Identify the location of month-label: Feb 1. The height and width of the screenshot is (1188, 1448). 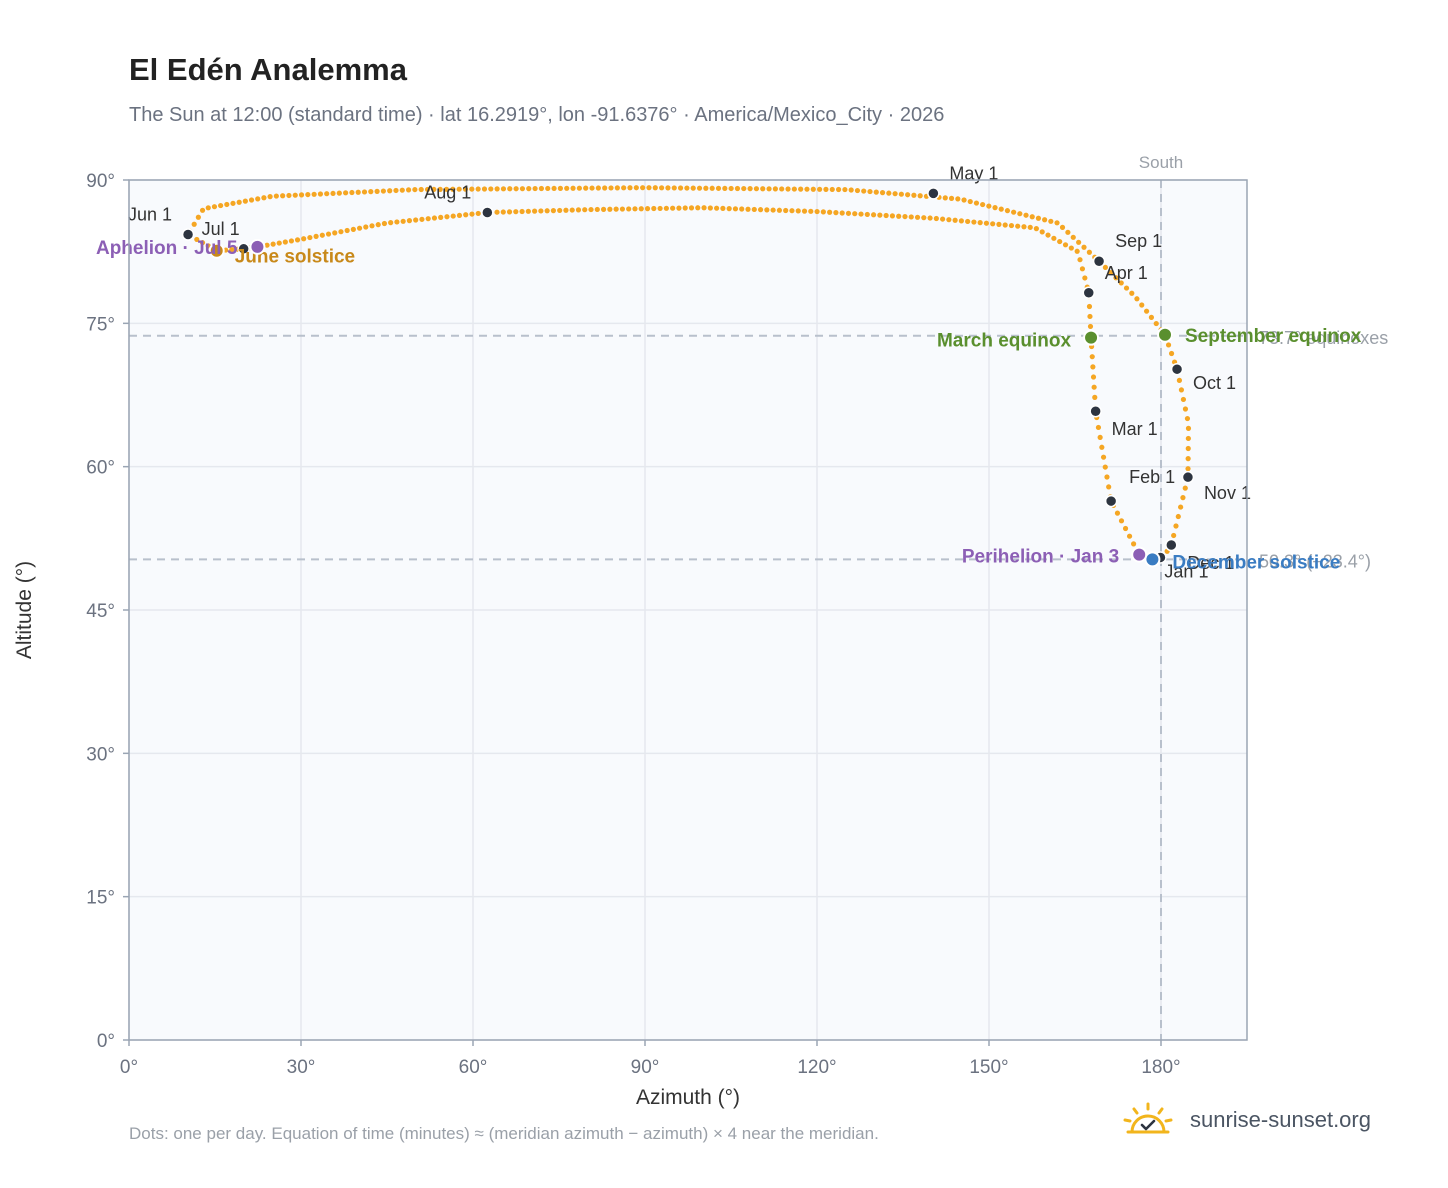
(1152, 477).